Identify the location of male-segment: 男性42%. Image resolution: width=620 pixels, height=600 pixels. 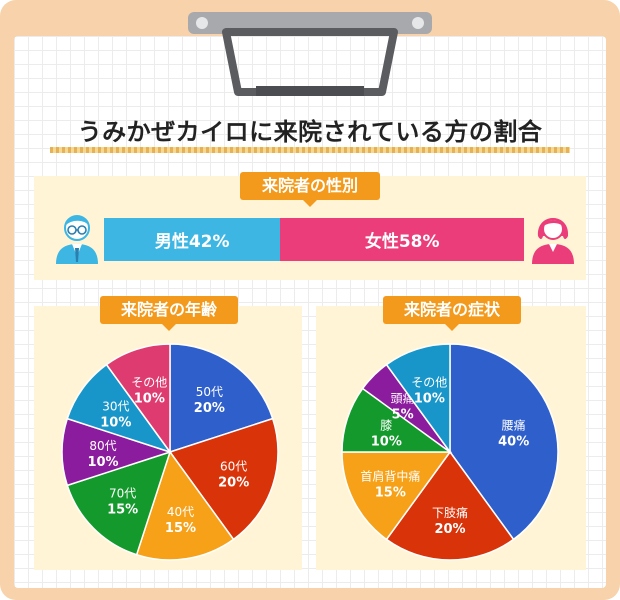
(192, 239).